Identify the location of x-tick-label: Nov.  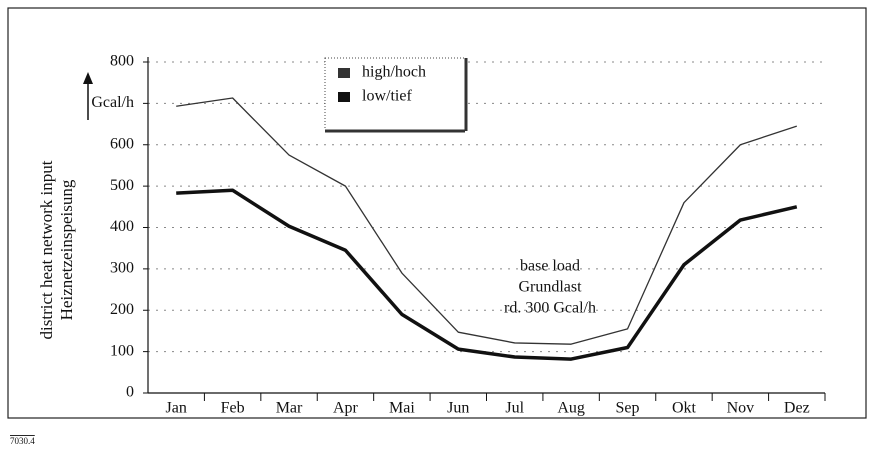
(741, 408).